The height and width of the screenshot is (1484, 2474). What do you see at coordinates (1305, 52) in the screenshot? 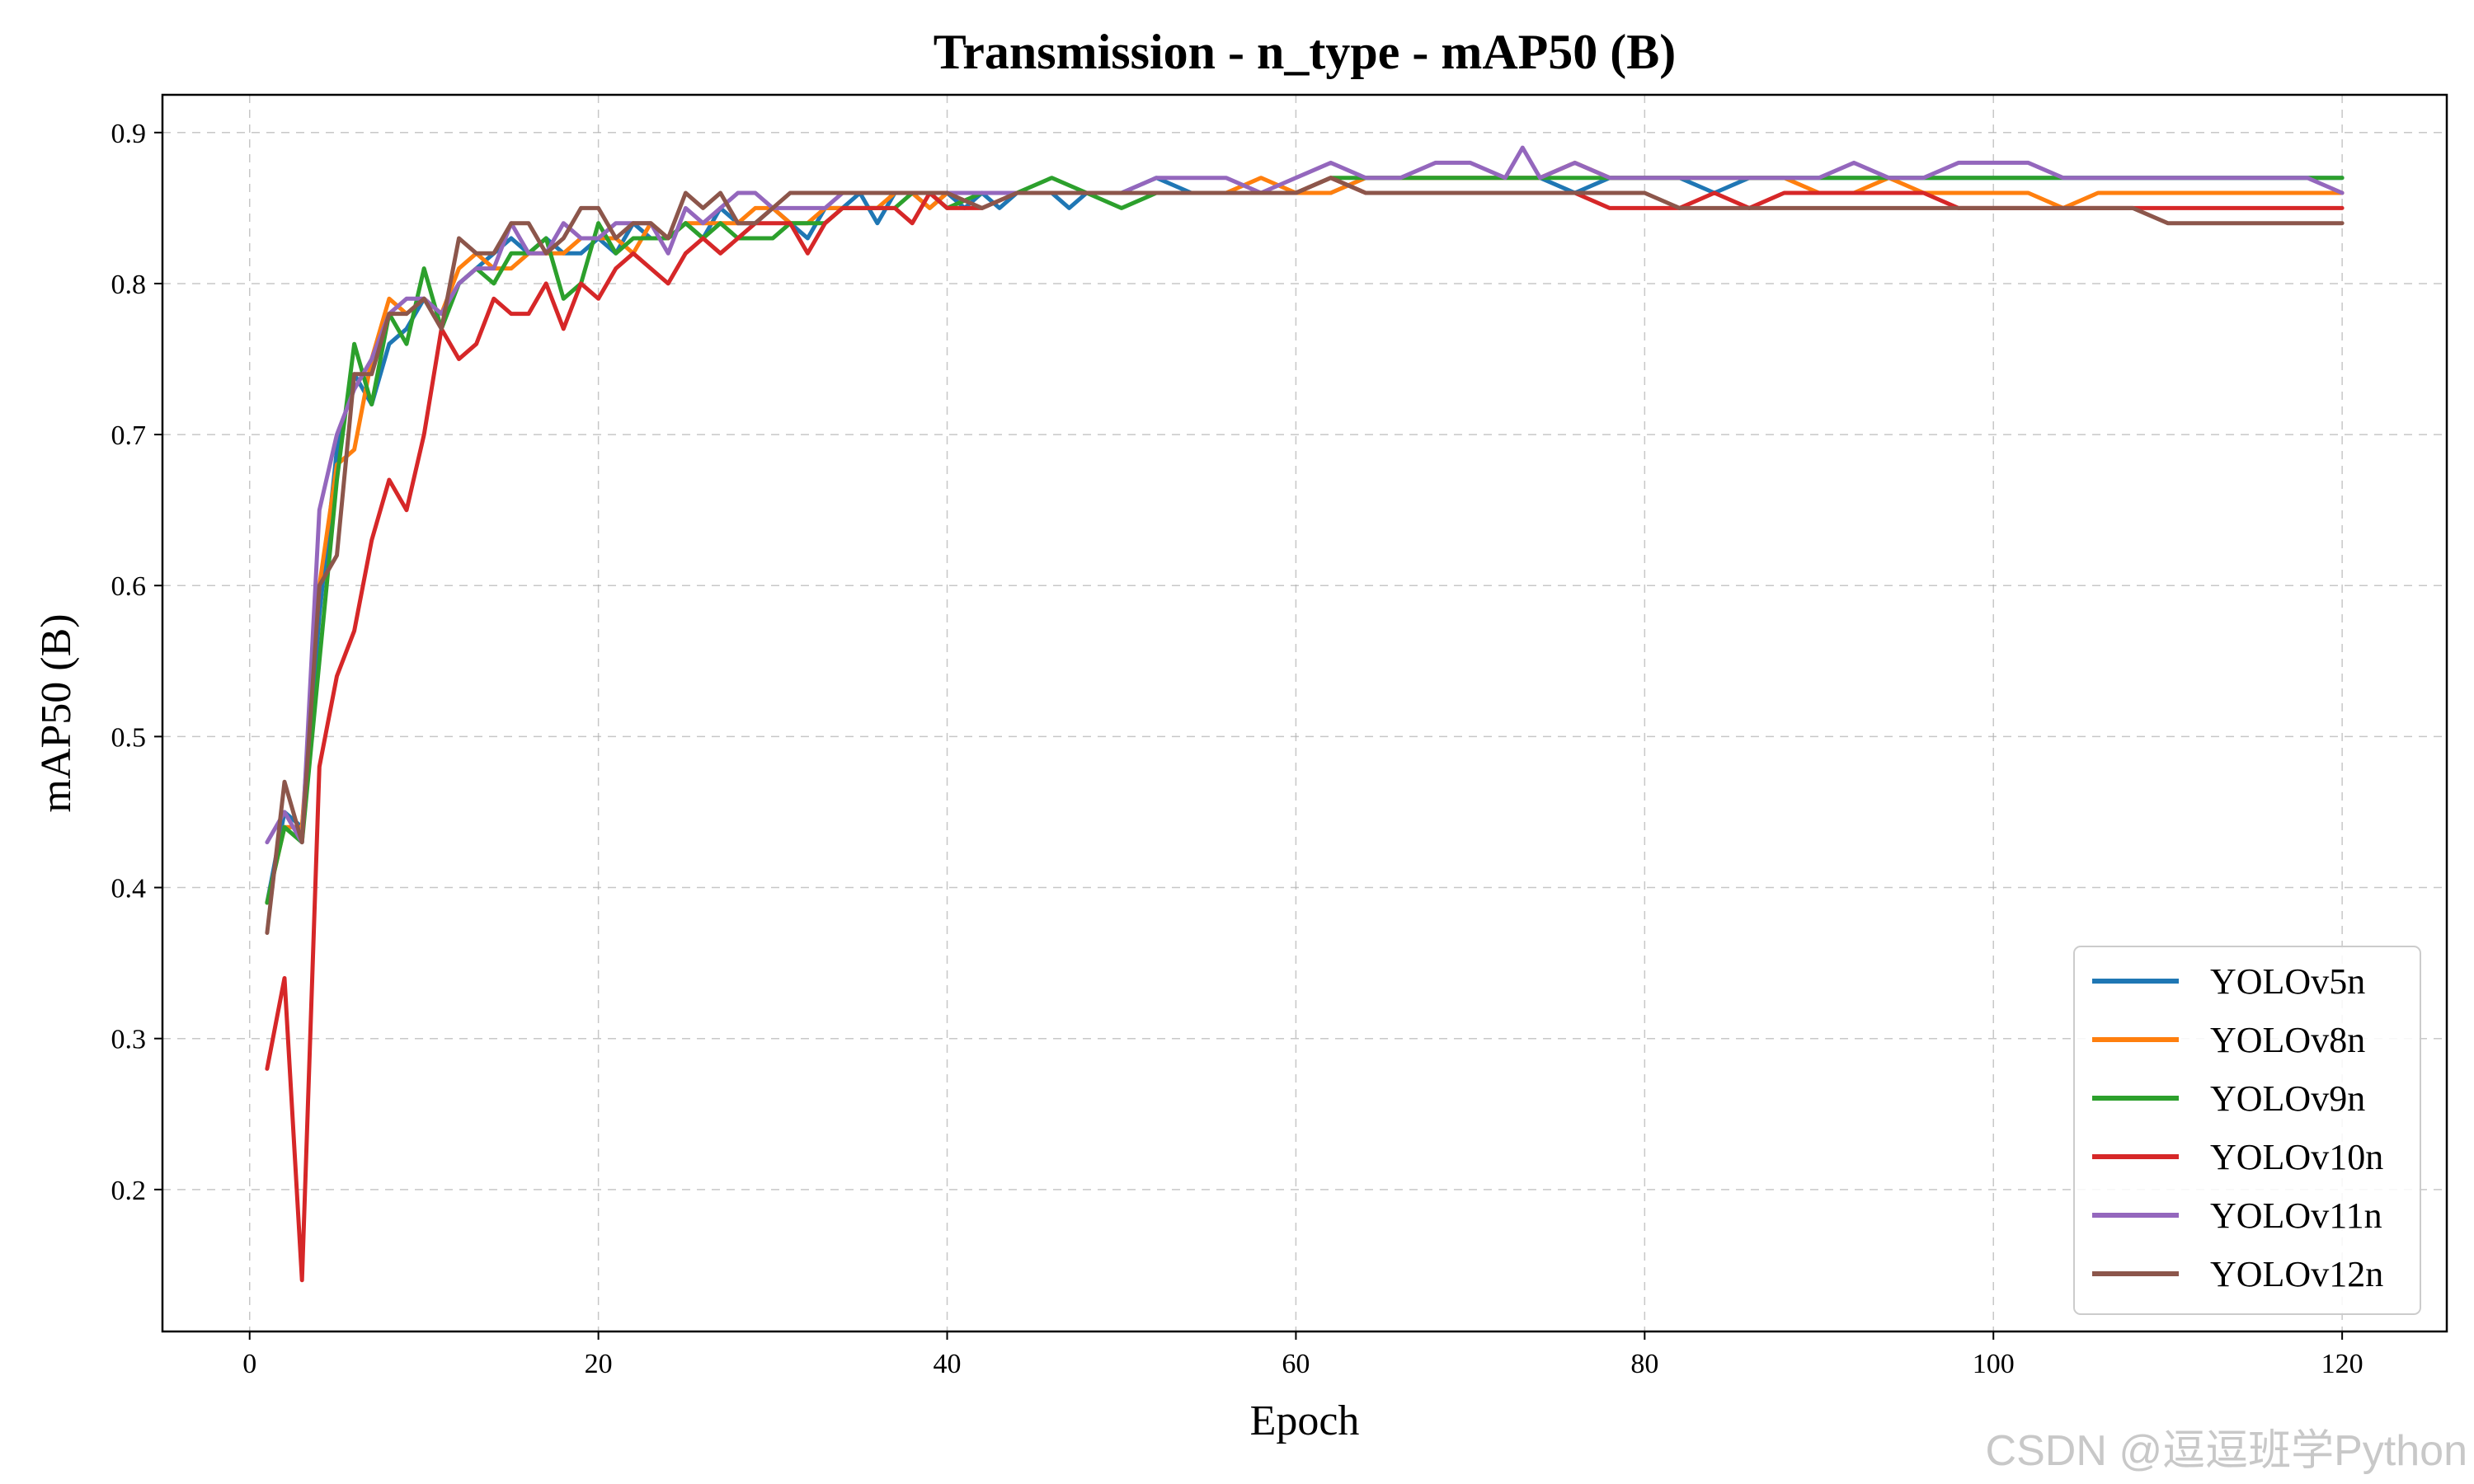
I see `chart-title: Transmission - n_type - mAP50 (B)` at bounding box center [1305, 52].